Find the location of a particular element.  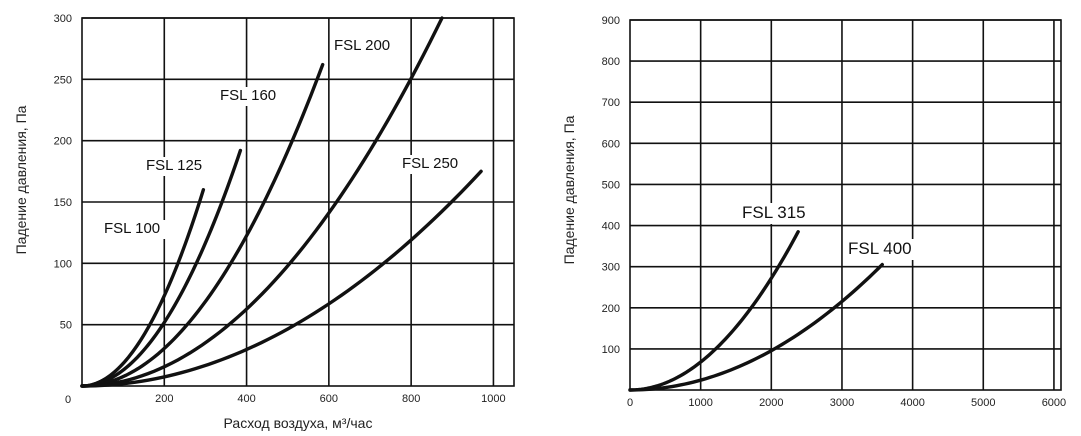

x-tick-label: 800 is located at coordinates (411, 399).